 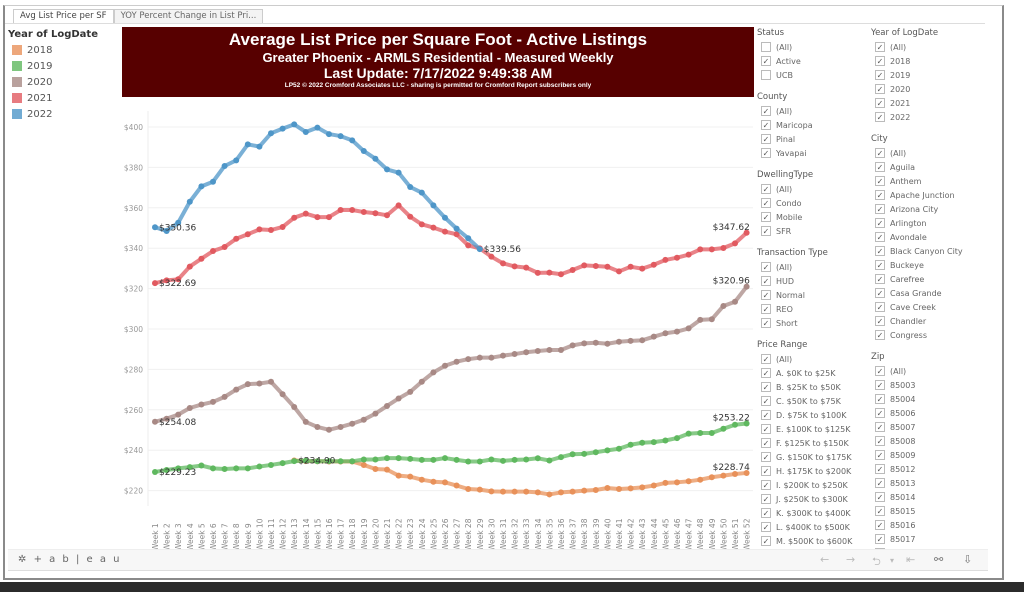 What do you see at coordinates (917, 61) in the screenshot?
I see `filter-option: ✓ 2018` at bounding box center [917, 61].